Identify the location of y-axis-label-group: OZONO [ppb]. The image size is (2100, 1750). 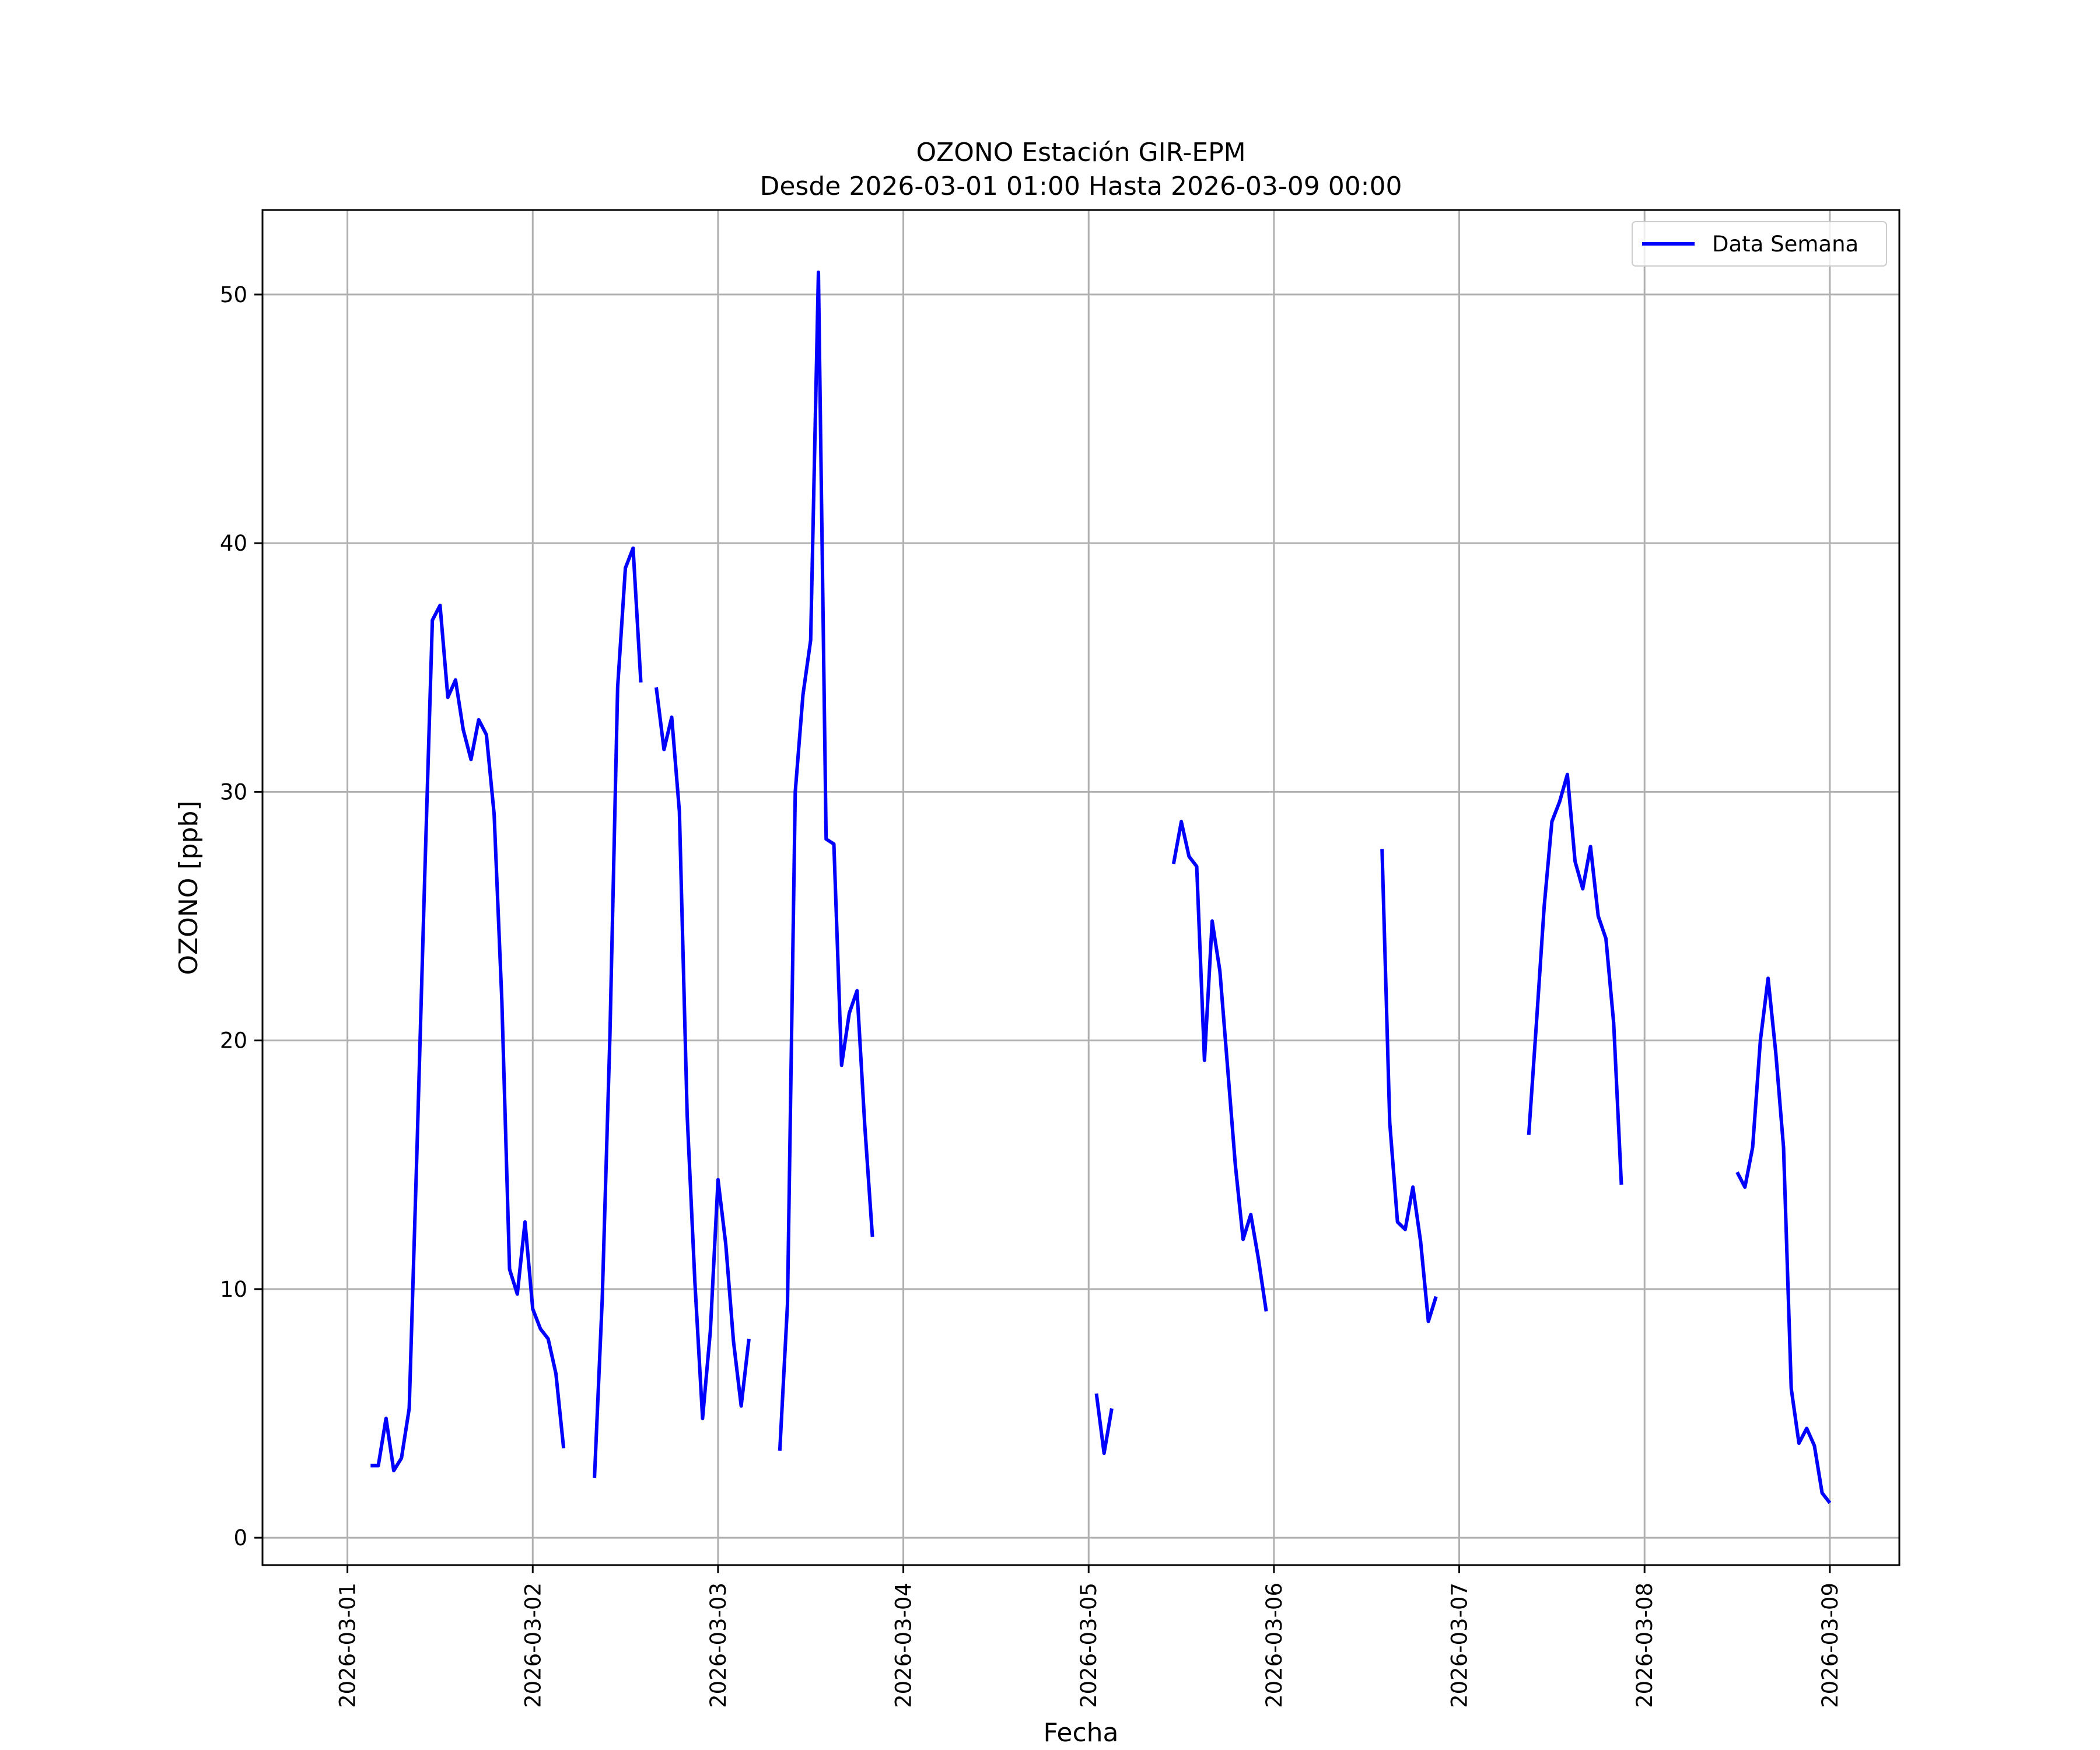
(189, 887).